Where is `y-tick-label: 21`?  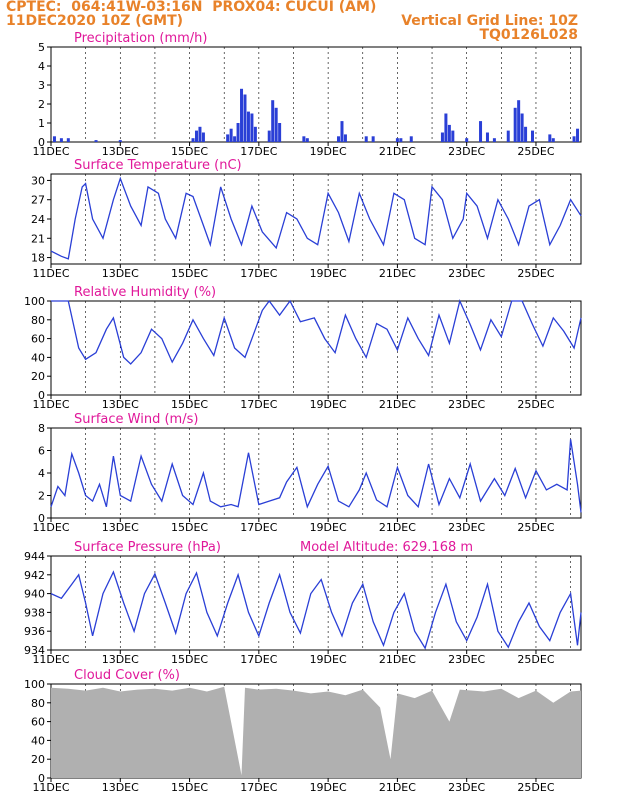 y-tick-label: 21 is located at coordinates (38, 238).